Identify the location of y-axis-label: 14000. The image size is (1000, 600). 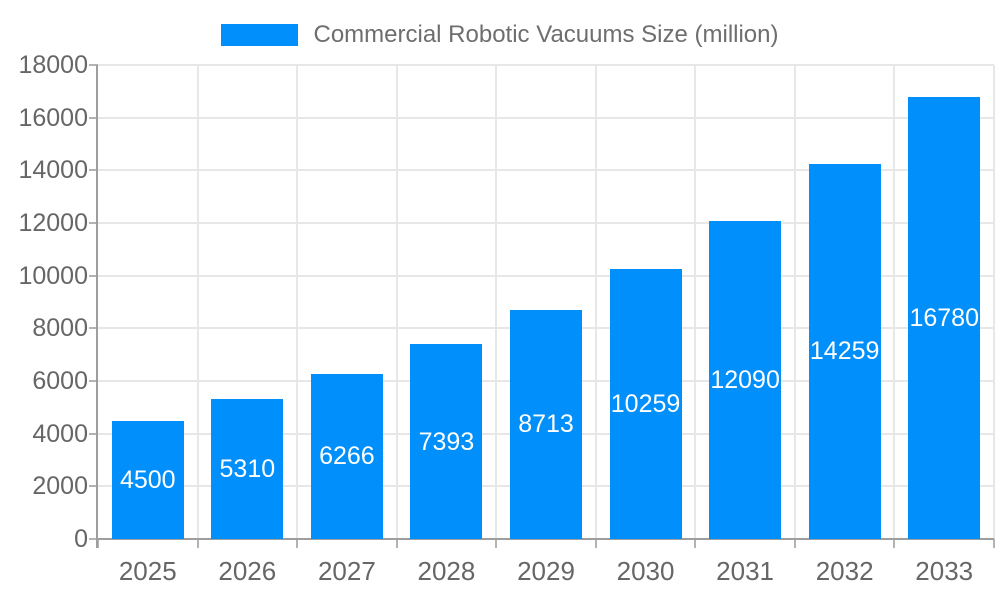
(53, 170).